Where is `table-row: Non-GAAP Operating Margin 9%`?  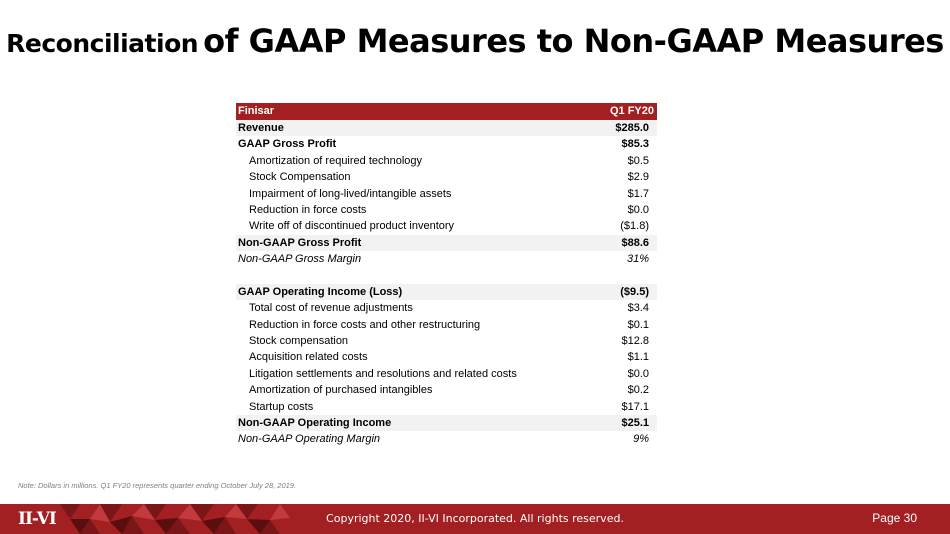
table-row: Non-GAAP Operating Margin 9% is located at coordinates (446, 439).